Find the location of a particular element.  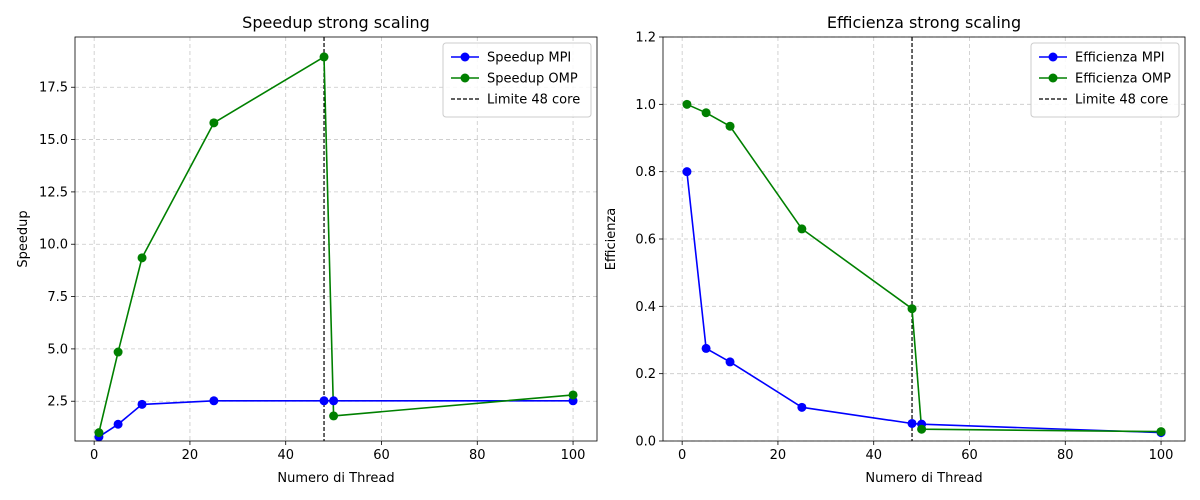

speedup-y-tick-label-7-5: 7.5 is located at coordinates (57, 297).